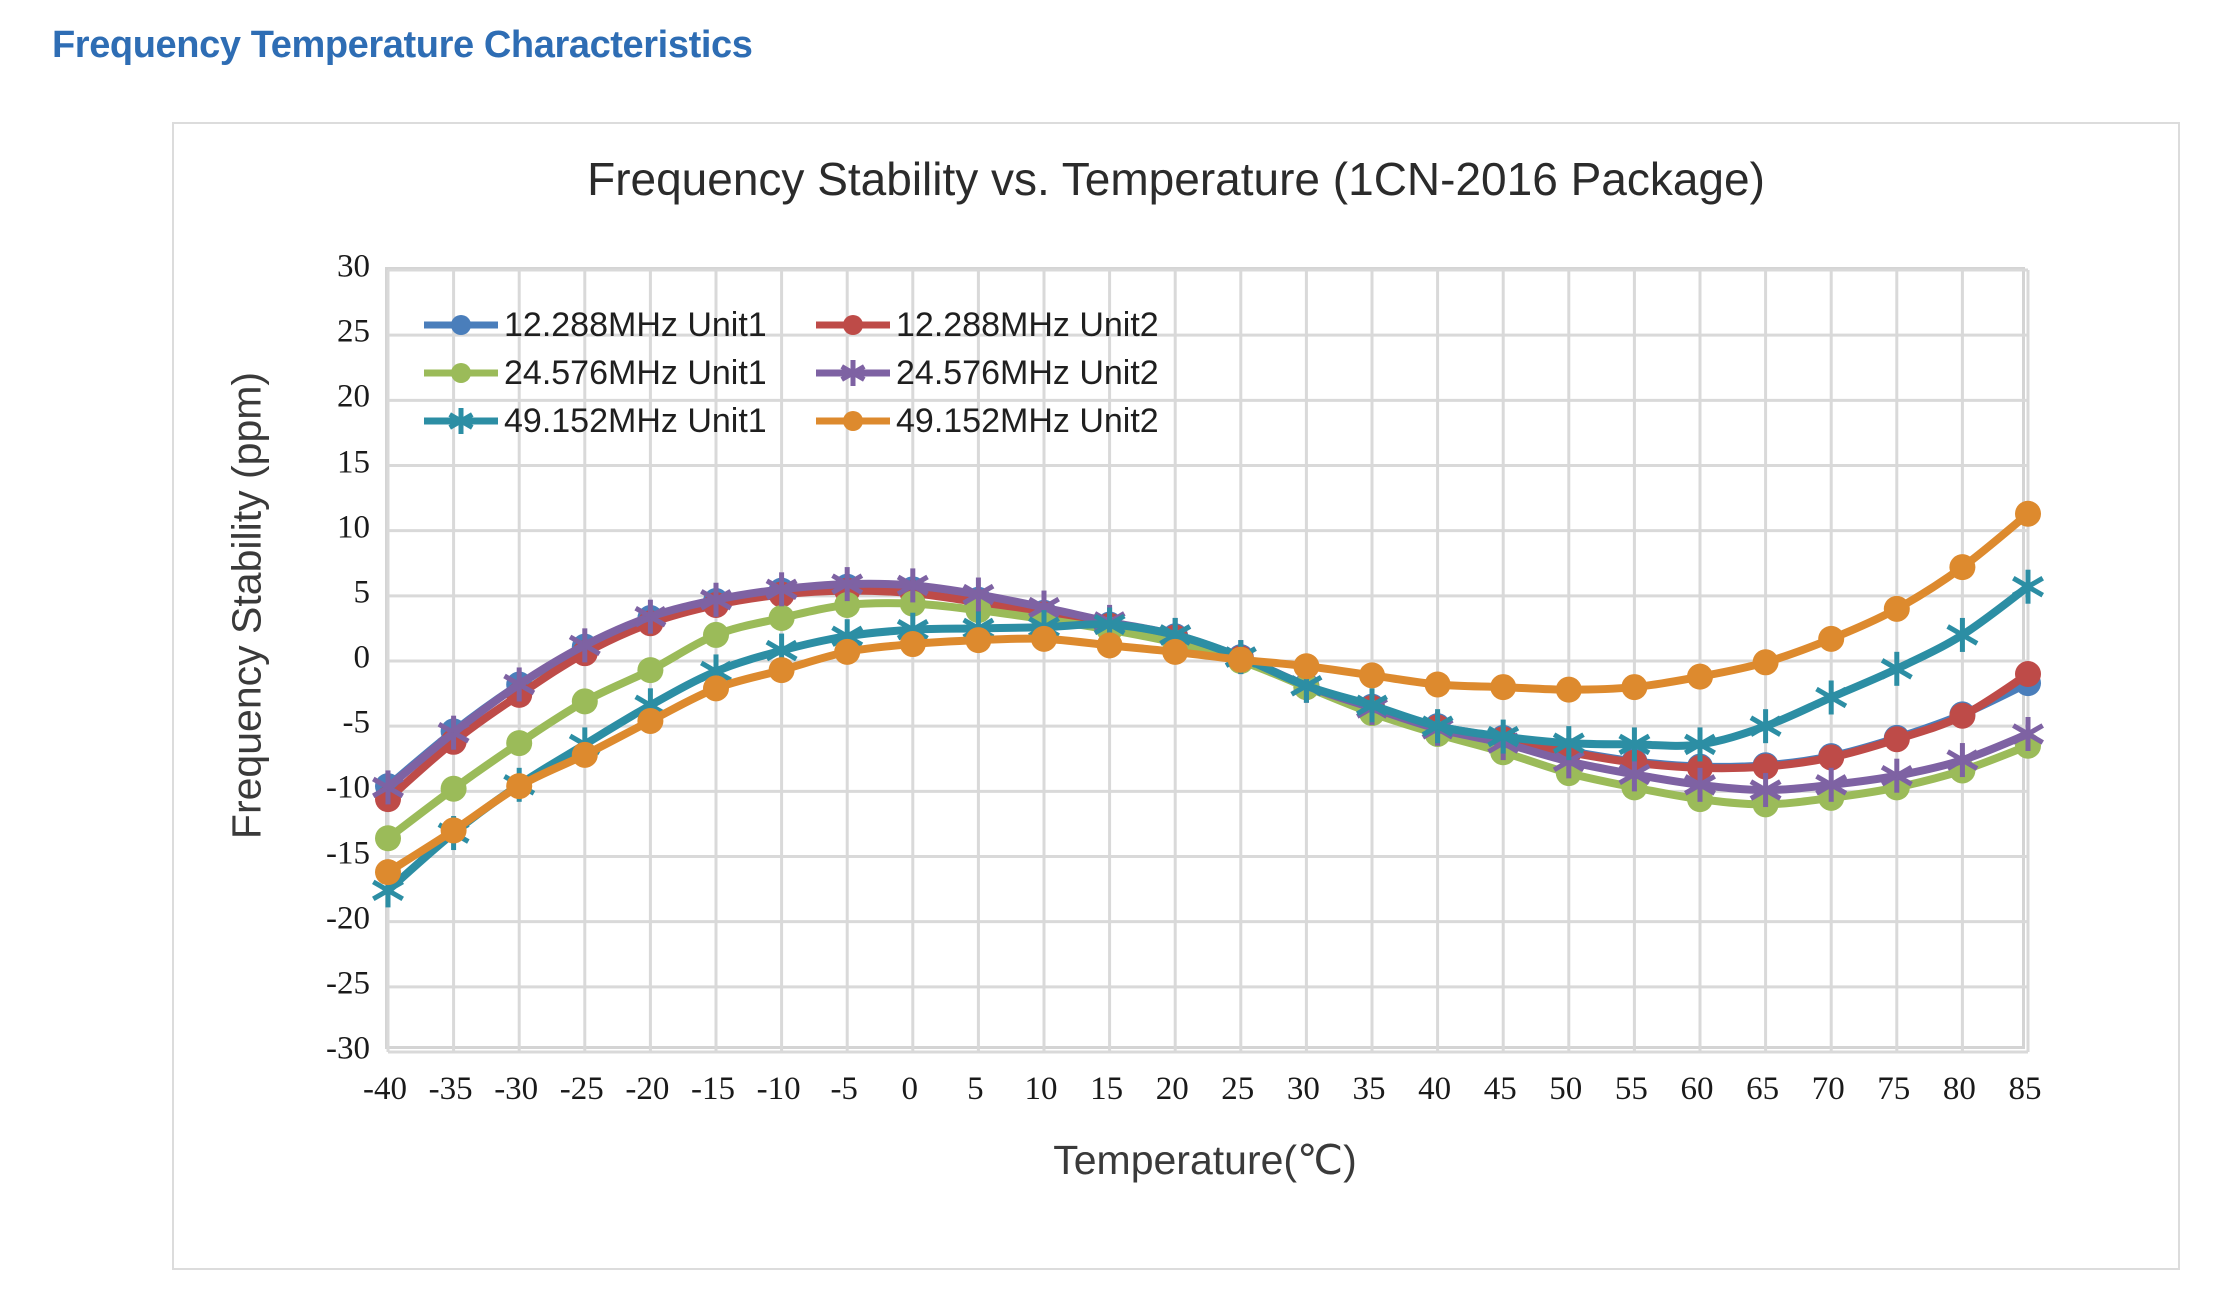  What do you see at coordinates (635, 372) in the screenshot?
I see `legend-label: 24.576MHz Unit1` at bounding box center [635, 372].